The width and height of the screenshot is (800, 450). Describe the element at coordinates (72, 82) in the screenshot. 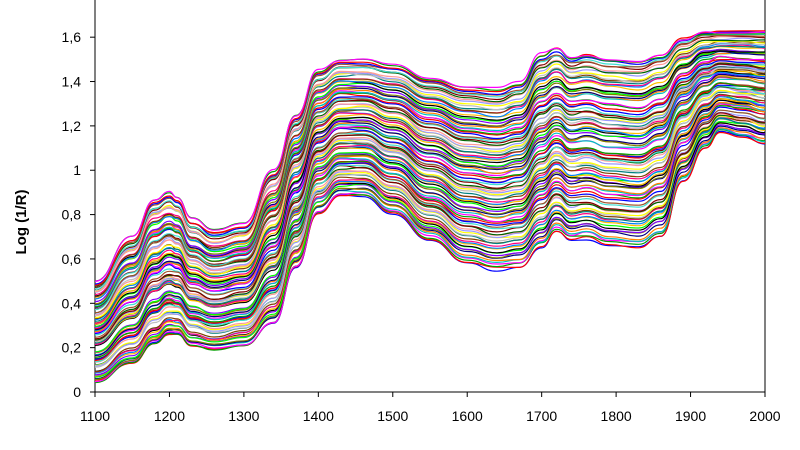

I see `y-tick-label: 1,4` at that location.